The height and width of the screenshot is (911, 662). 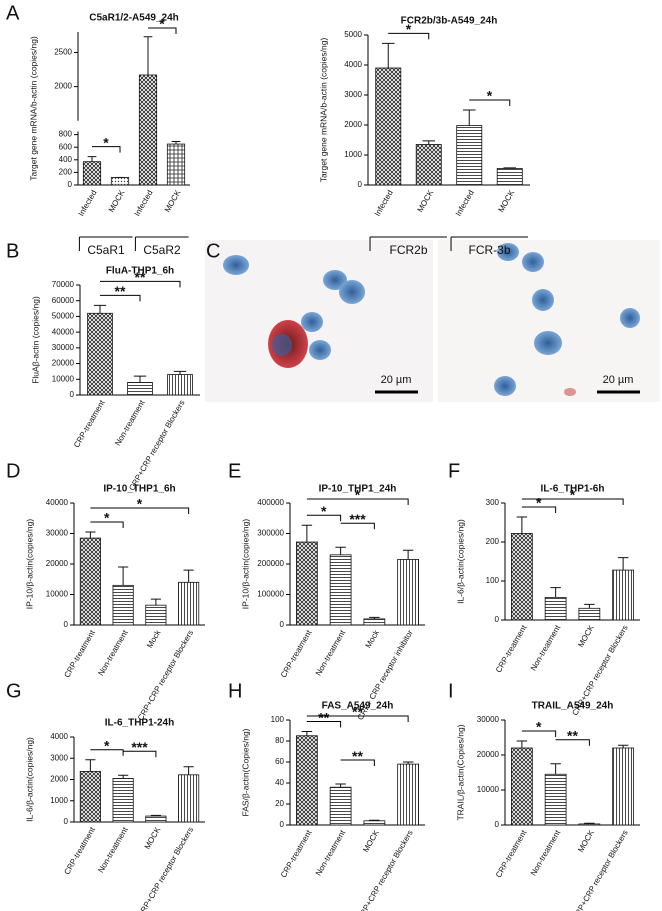 I want to click on y-tick-label: 1000, so click(x=59, y=800).